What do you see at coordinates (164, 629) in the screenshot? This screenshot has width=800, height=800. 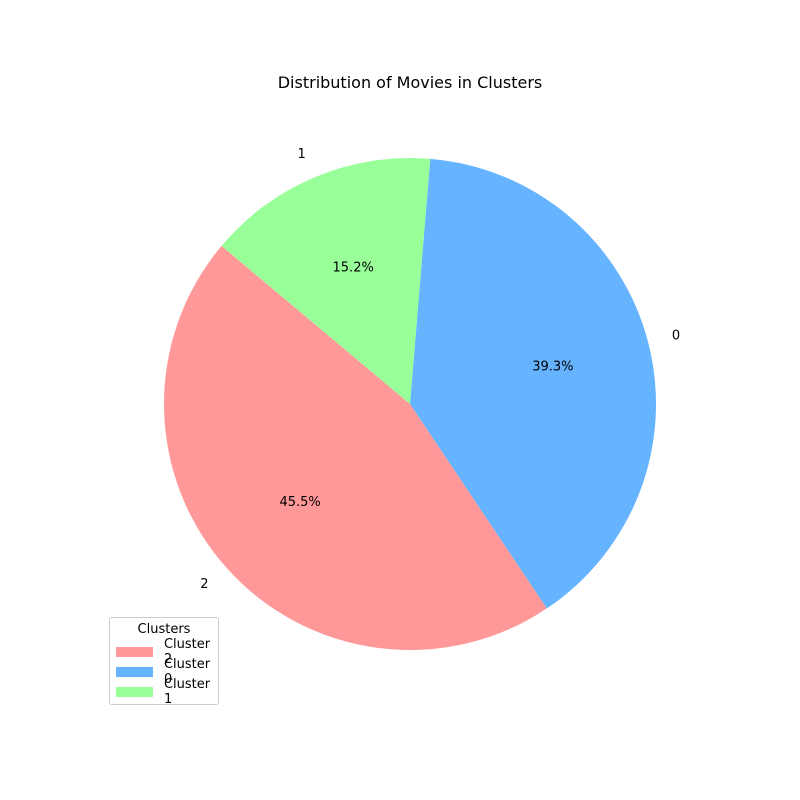 I see `legend-title: Clusters` at bounding box center [164, 629].